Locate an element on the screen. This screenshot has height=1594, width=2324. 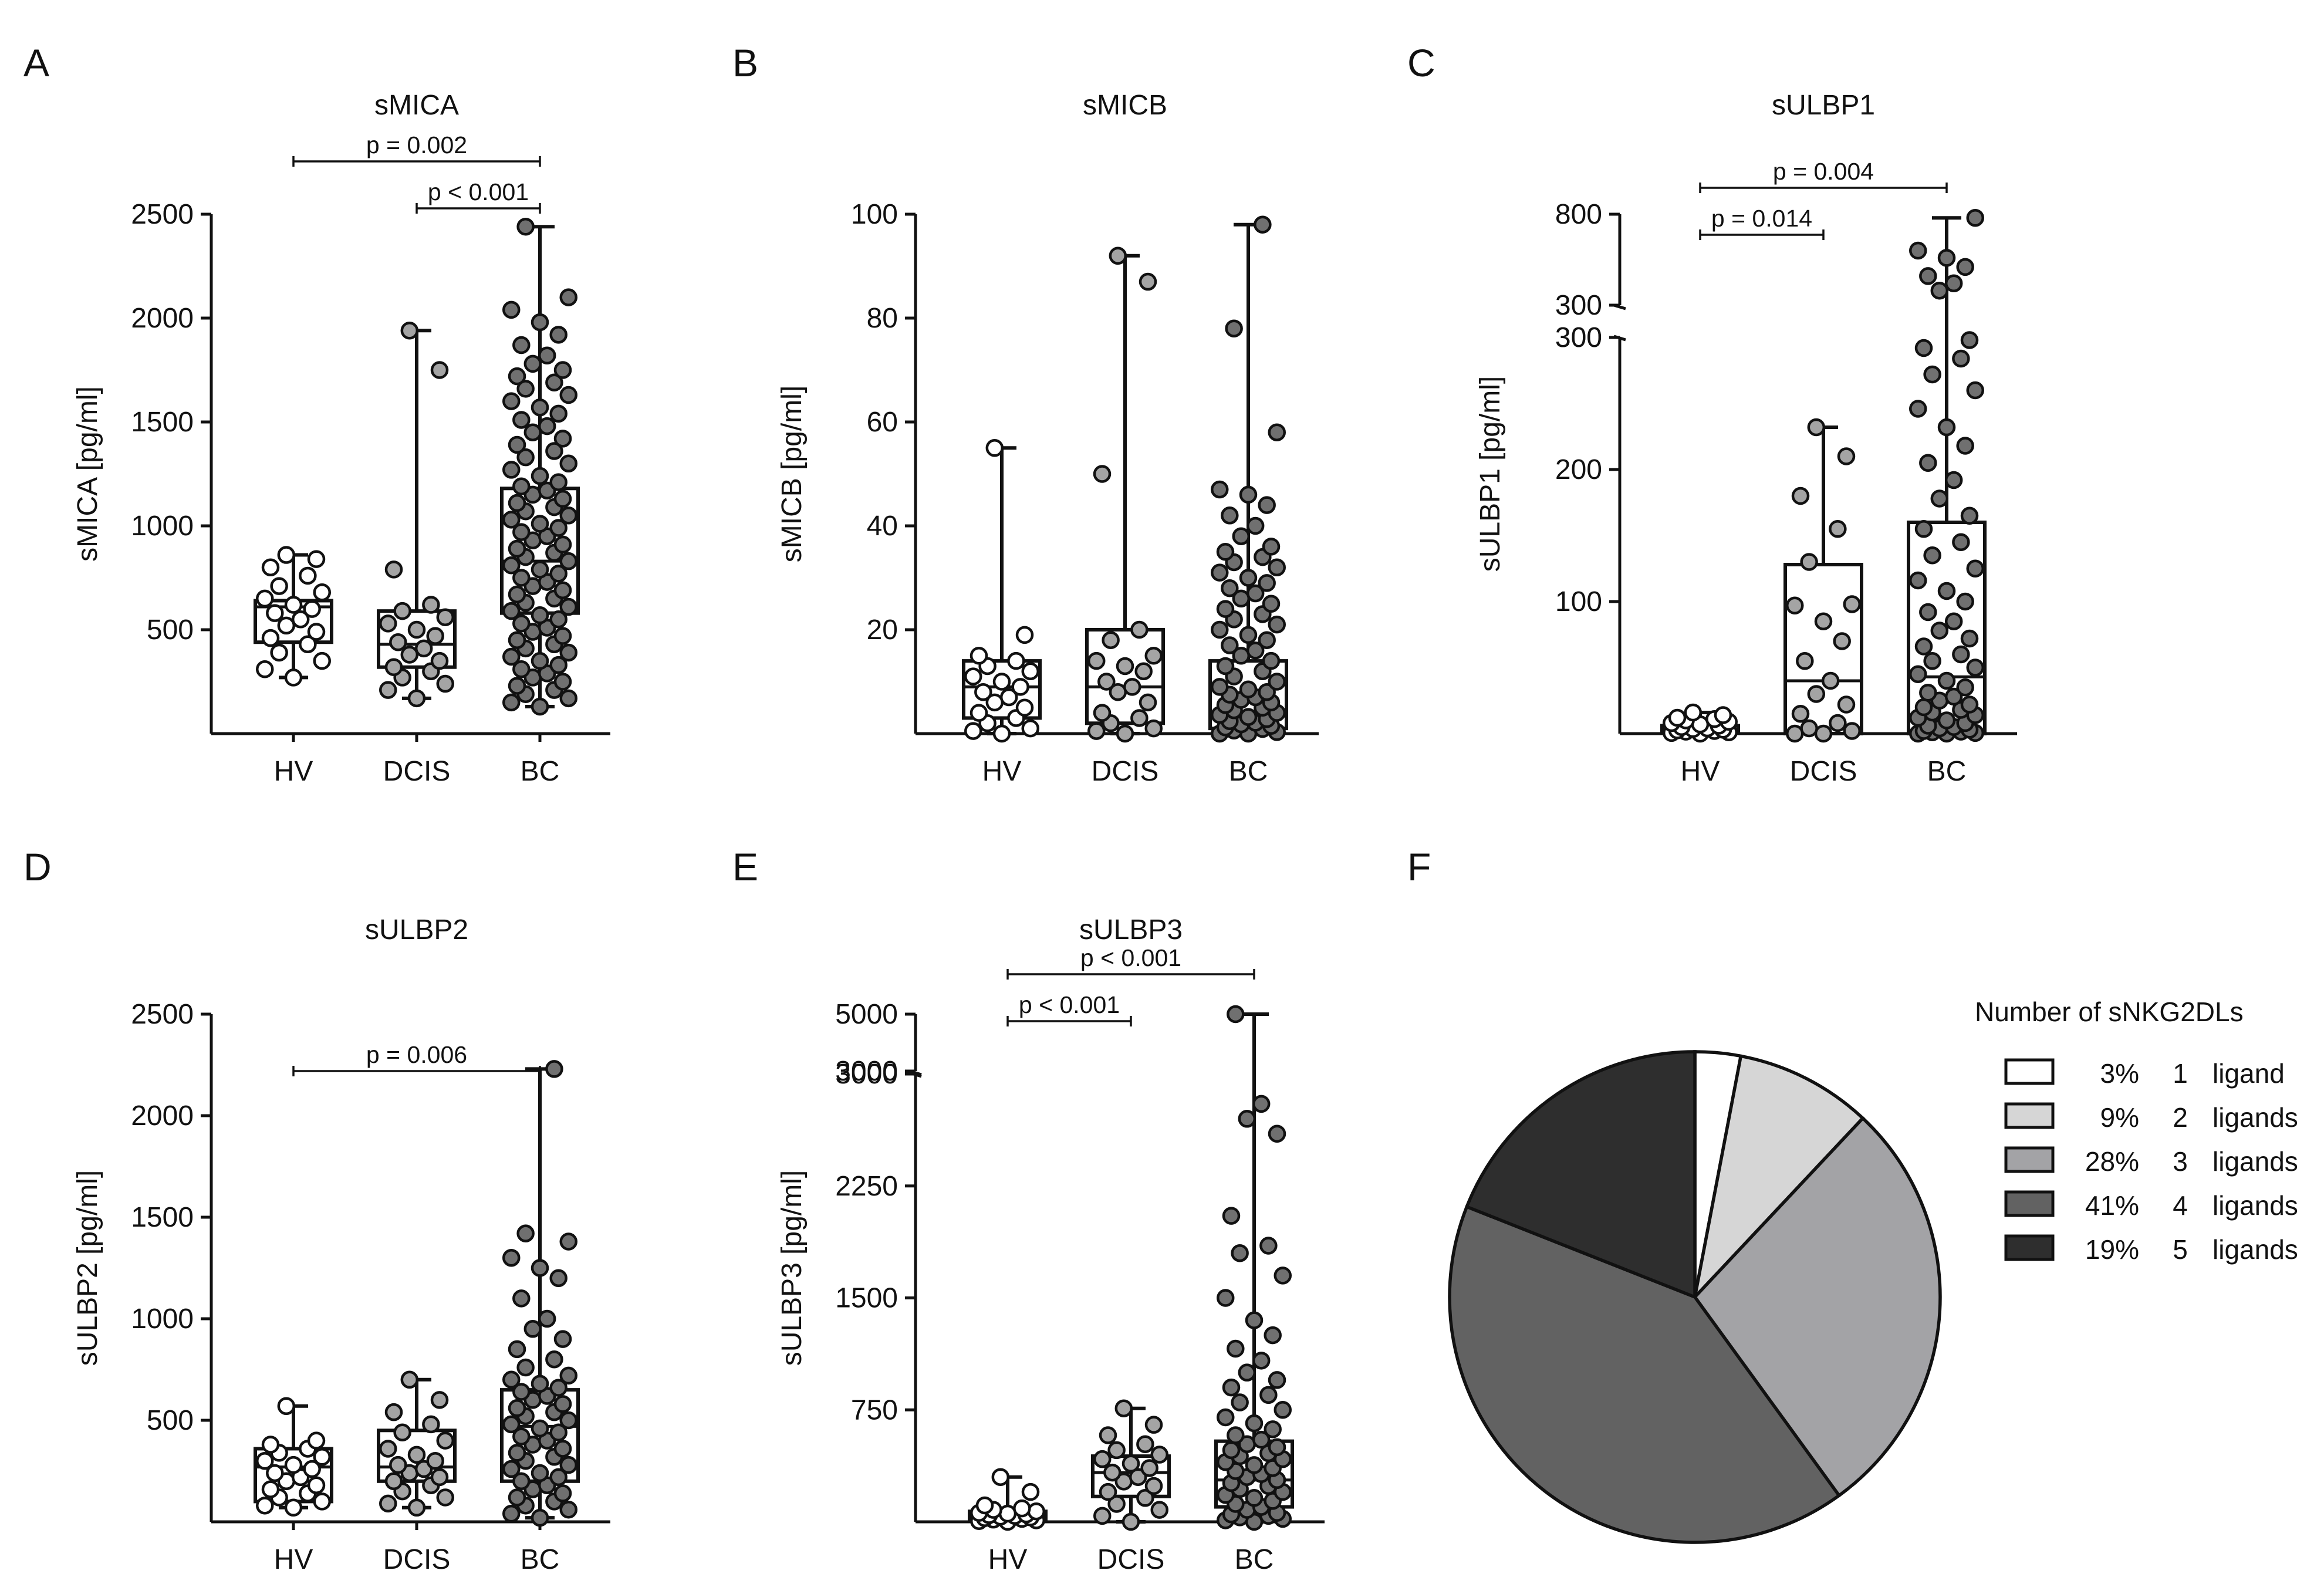
y-tick-label-a: 2500 is located at coordinates (162, 215).